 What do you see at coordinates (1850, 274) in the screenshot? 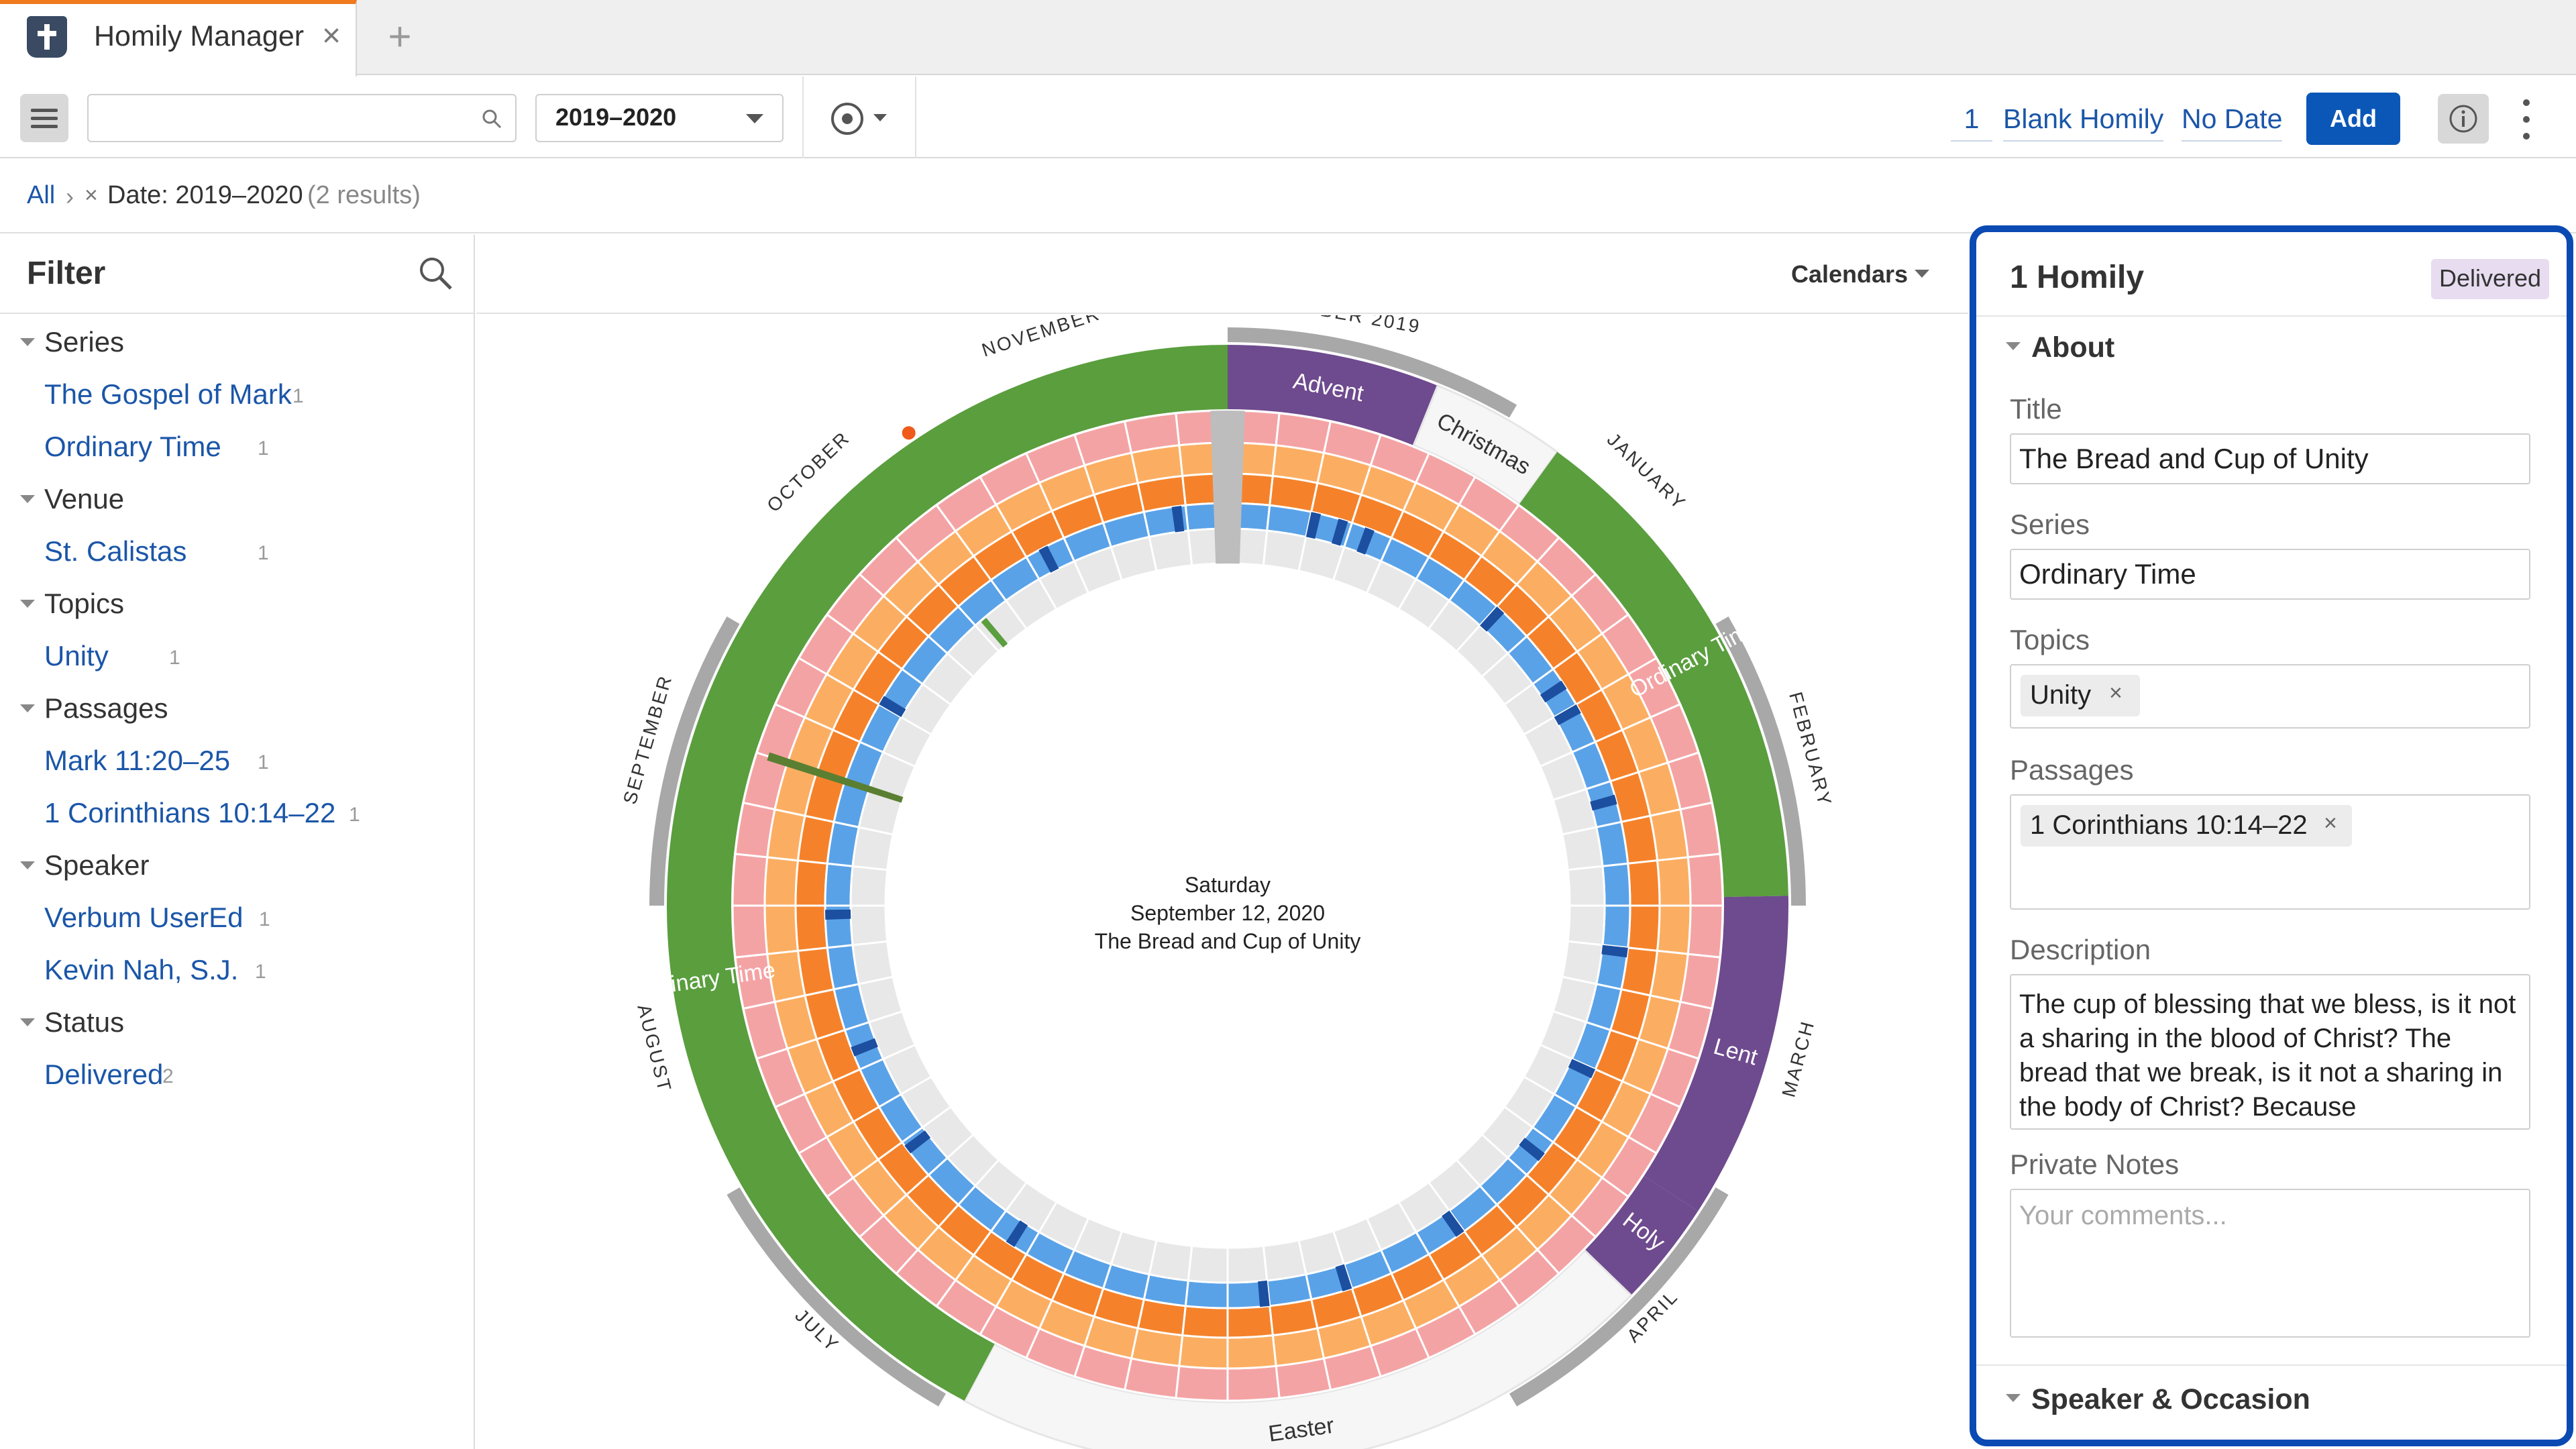
I see `calendars-dropdown: Calendars` at bounding box center [1850, 274].